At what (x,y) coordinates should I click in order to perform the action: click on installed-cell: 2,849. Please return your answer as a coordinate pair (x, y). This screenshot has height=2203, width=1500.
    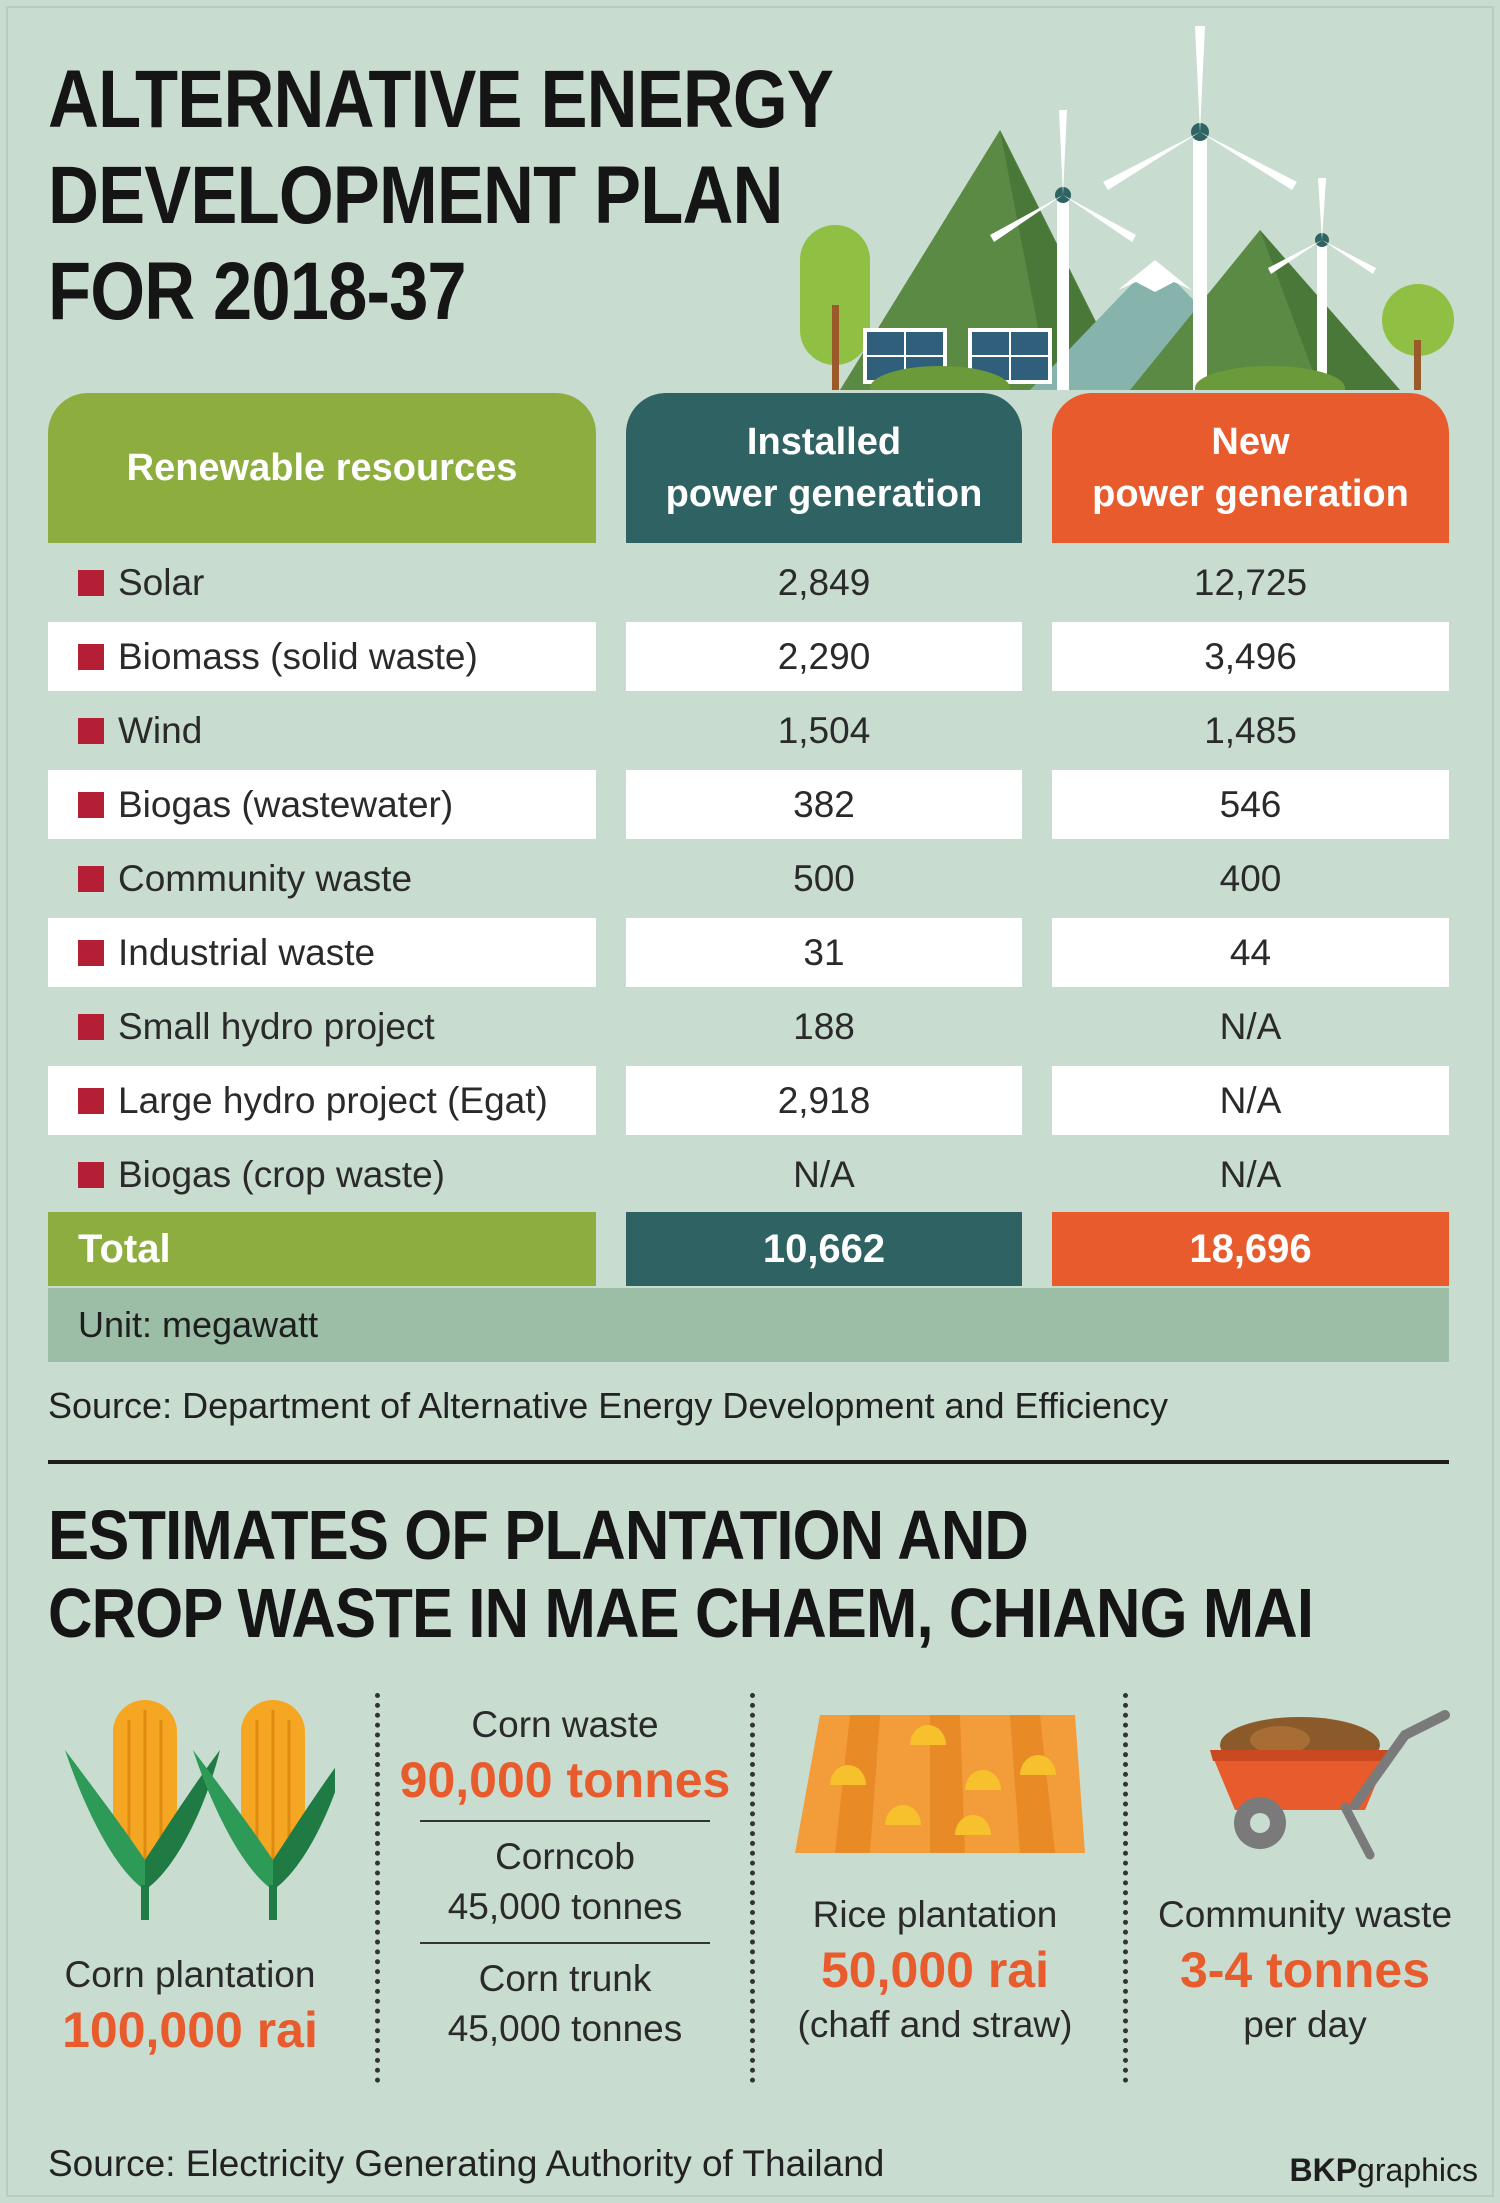
    Looking at the image, I should click on (824, 582).